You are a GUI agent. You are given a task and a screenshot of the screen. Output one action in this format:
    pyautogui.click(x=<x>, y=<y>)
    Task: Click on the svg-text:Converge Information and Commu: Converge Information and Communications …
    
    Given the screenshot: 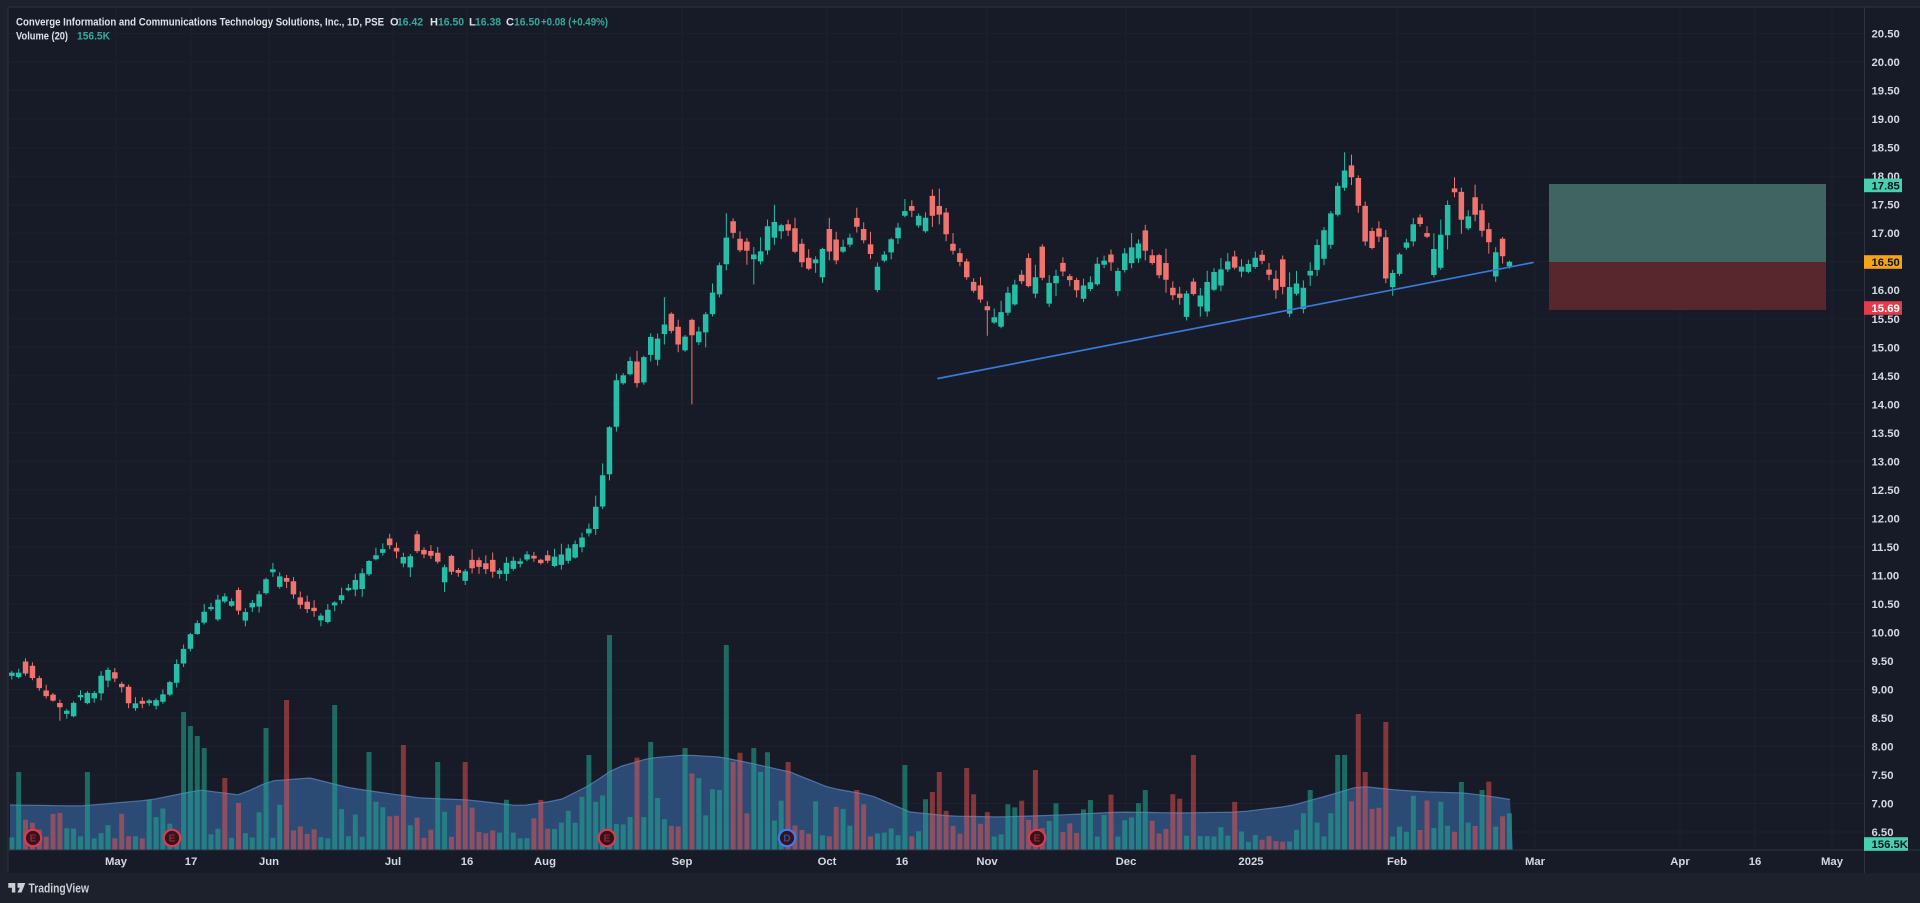 What is the action you would take?
    pyautogui.click(x=200, y=23)
    